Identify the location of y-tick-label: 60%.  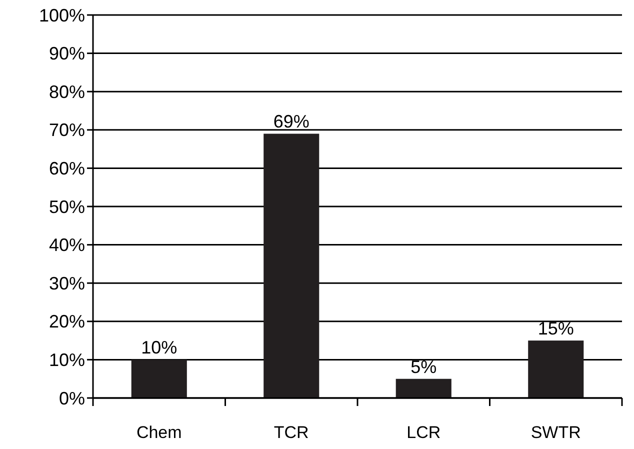
(66, 168).